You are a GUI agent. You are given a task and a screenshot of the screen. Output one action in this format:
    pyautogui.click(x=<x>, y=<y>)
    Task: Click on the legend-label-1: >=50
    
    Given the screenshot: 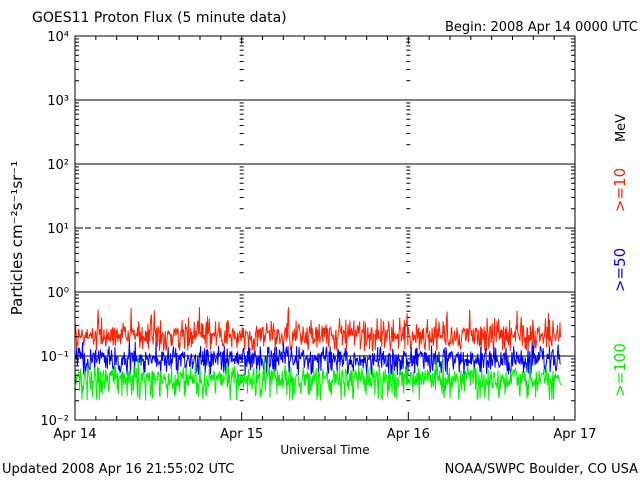 What is the action you would take?
    pyautogui.click(x=620, y=270)
    